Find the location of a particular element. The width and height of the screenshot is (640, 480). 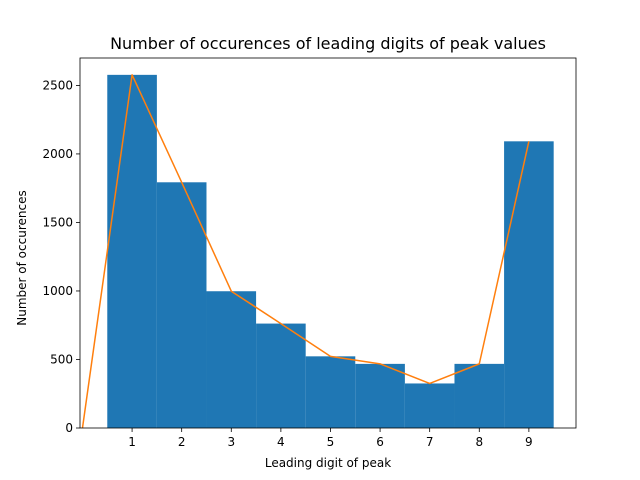

y-tick-label: 2000 is located at coordinates (57, 154).